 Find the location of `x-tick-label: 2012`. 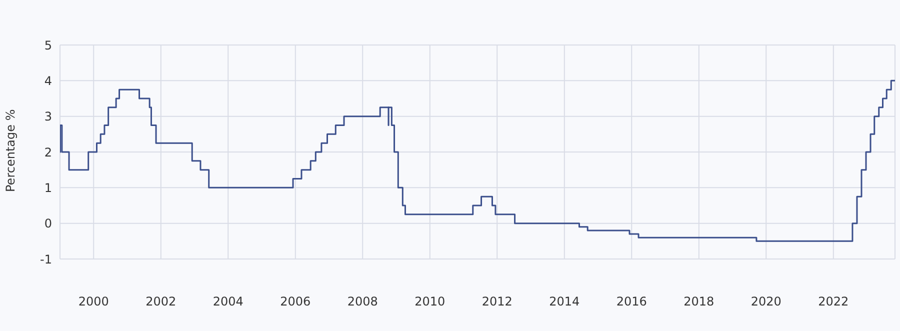

x-tick-label: 2012 is located at coordinates (497, 301).